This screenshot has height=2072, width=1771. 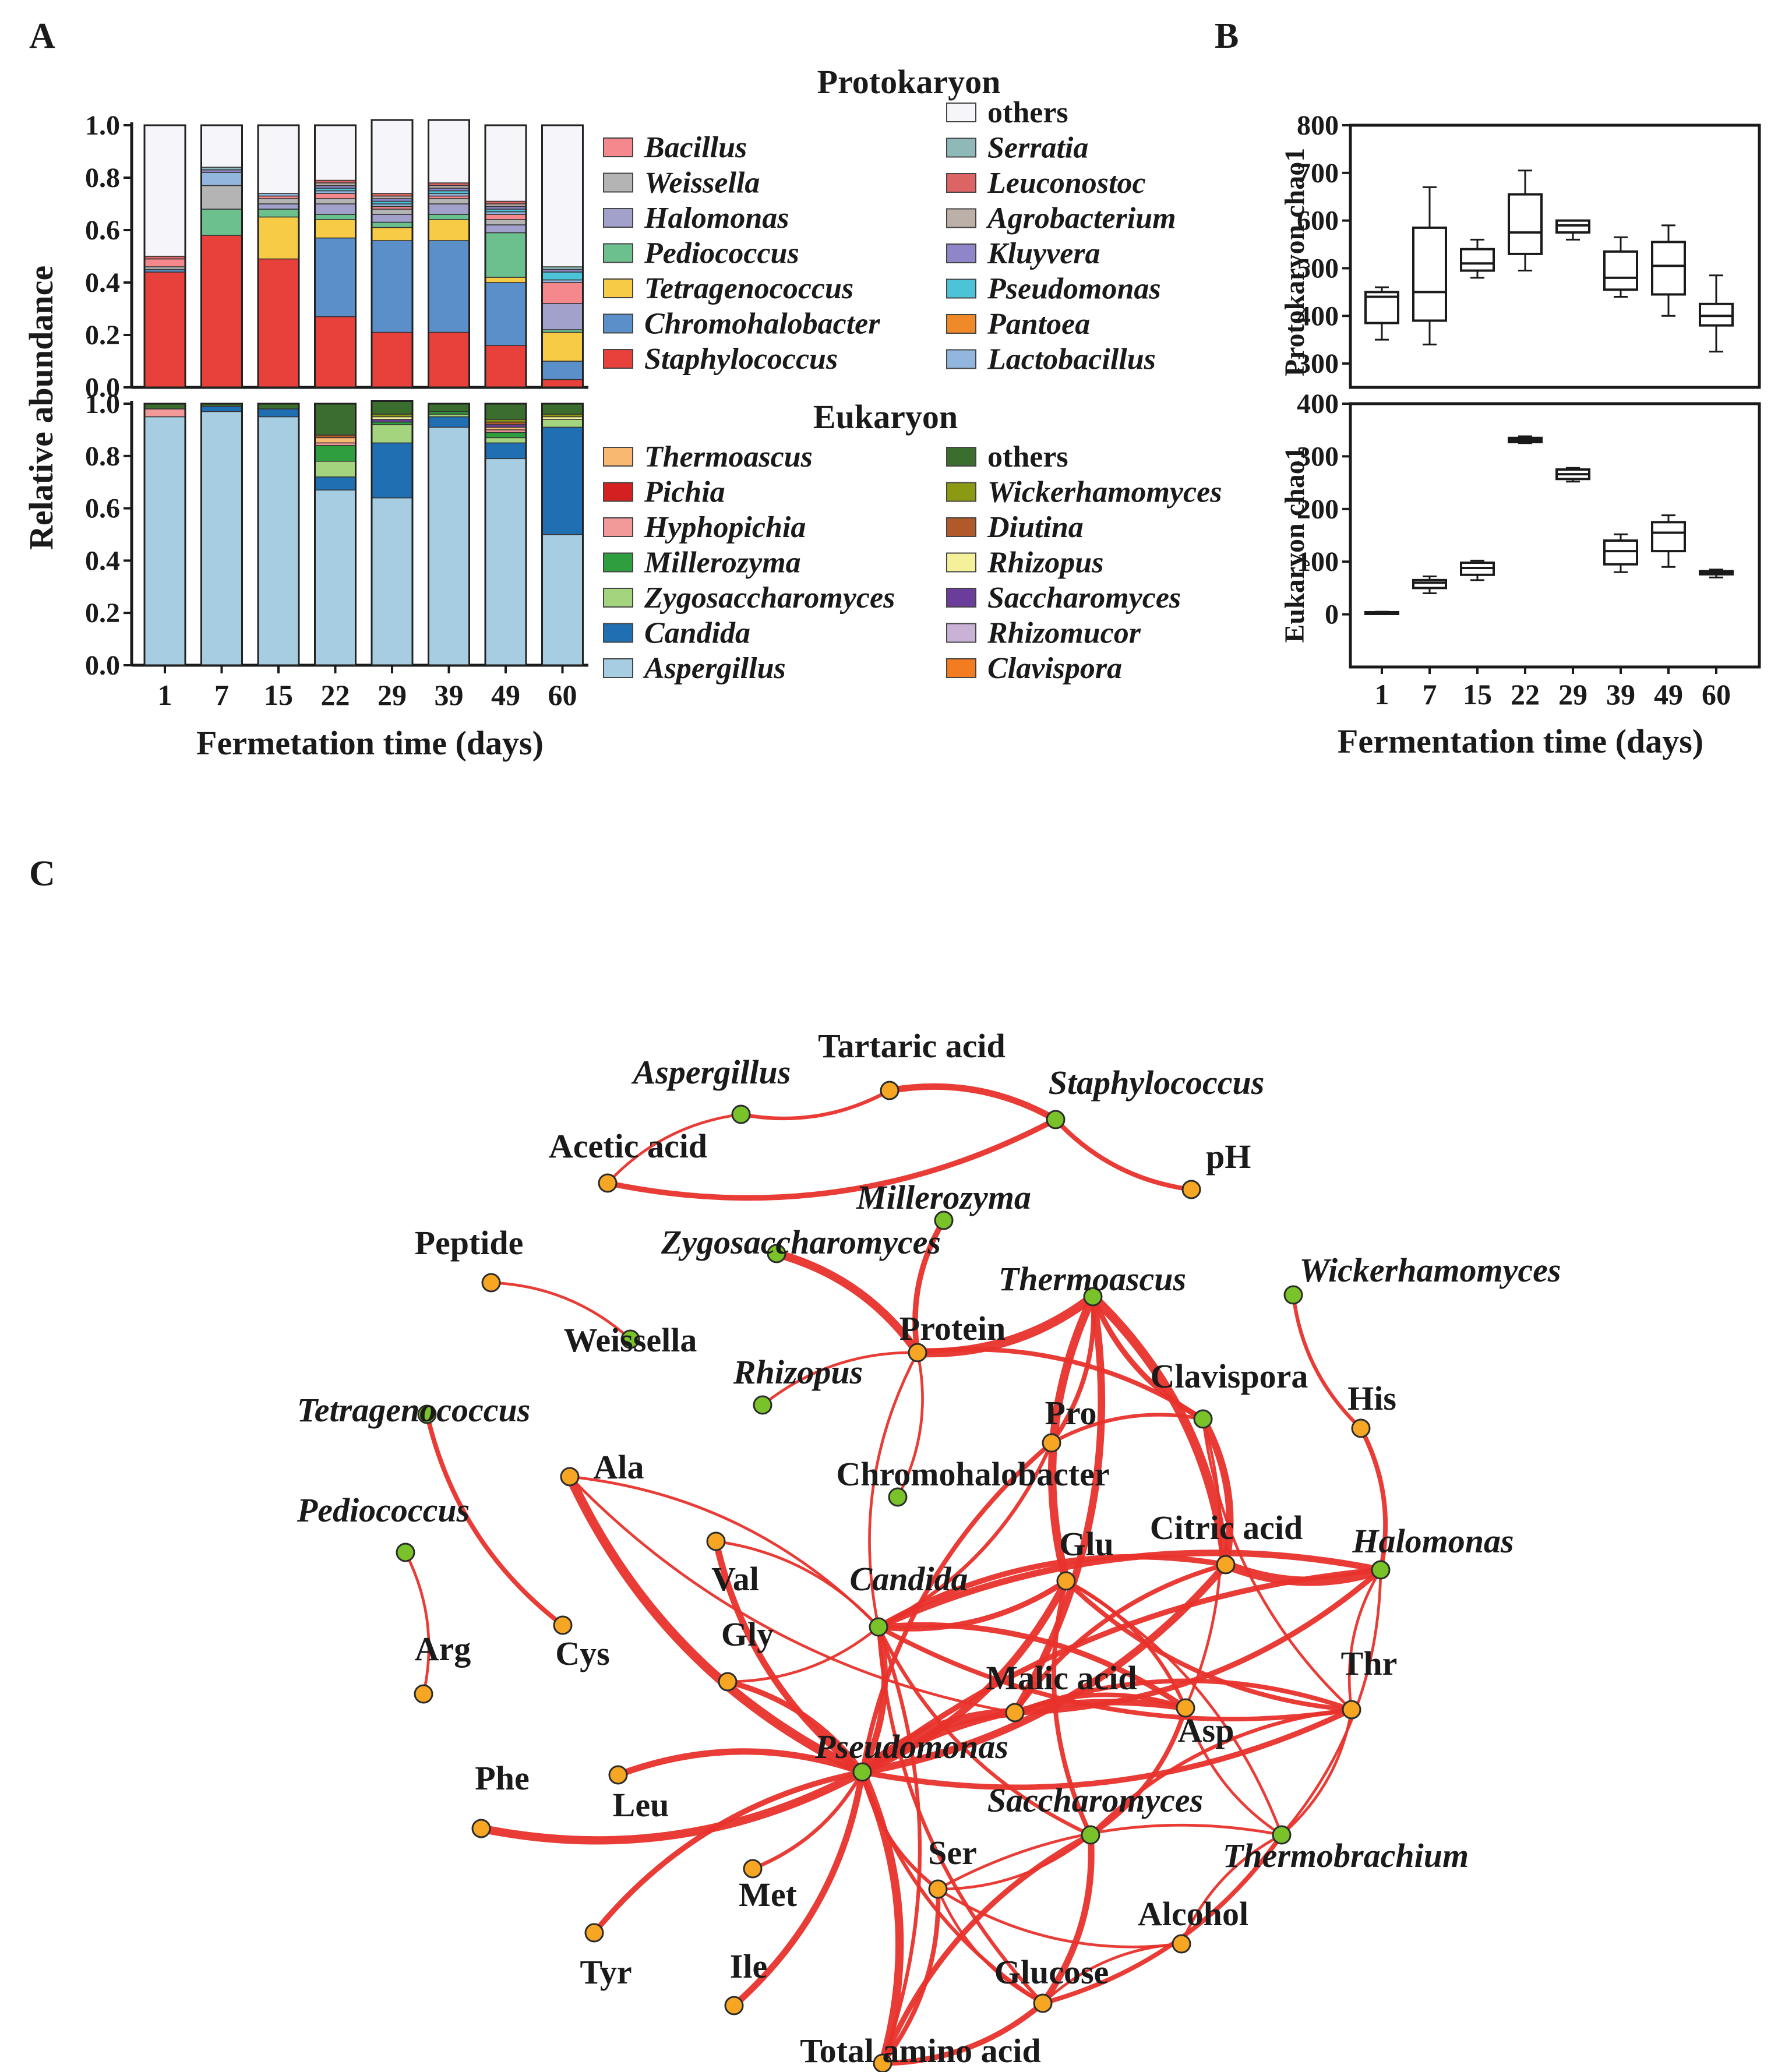 I want to click on b-y-tick-label: 0, so click(x=1332, y=615).